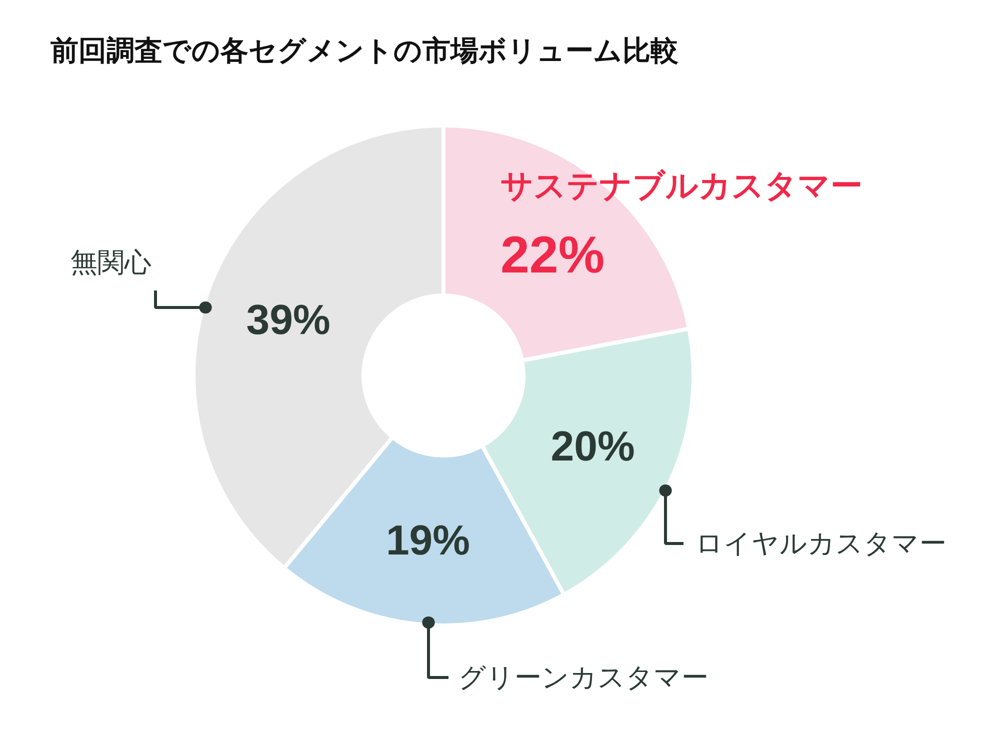 Image resolution: width=1000 pixels, height=730 pixels. Describe the element at coordinates (681, 186) in the screenshot. I see `slice-label: サステナブルカスタマー` at that location.